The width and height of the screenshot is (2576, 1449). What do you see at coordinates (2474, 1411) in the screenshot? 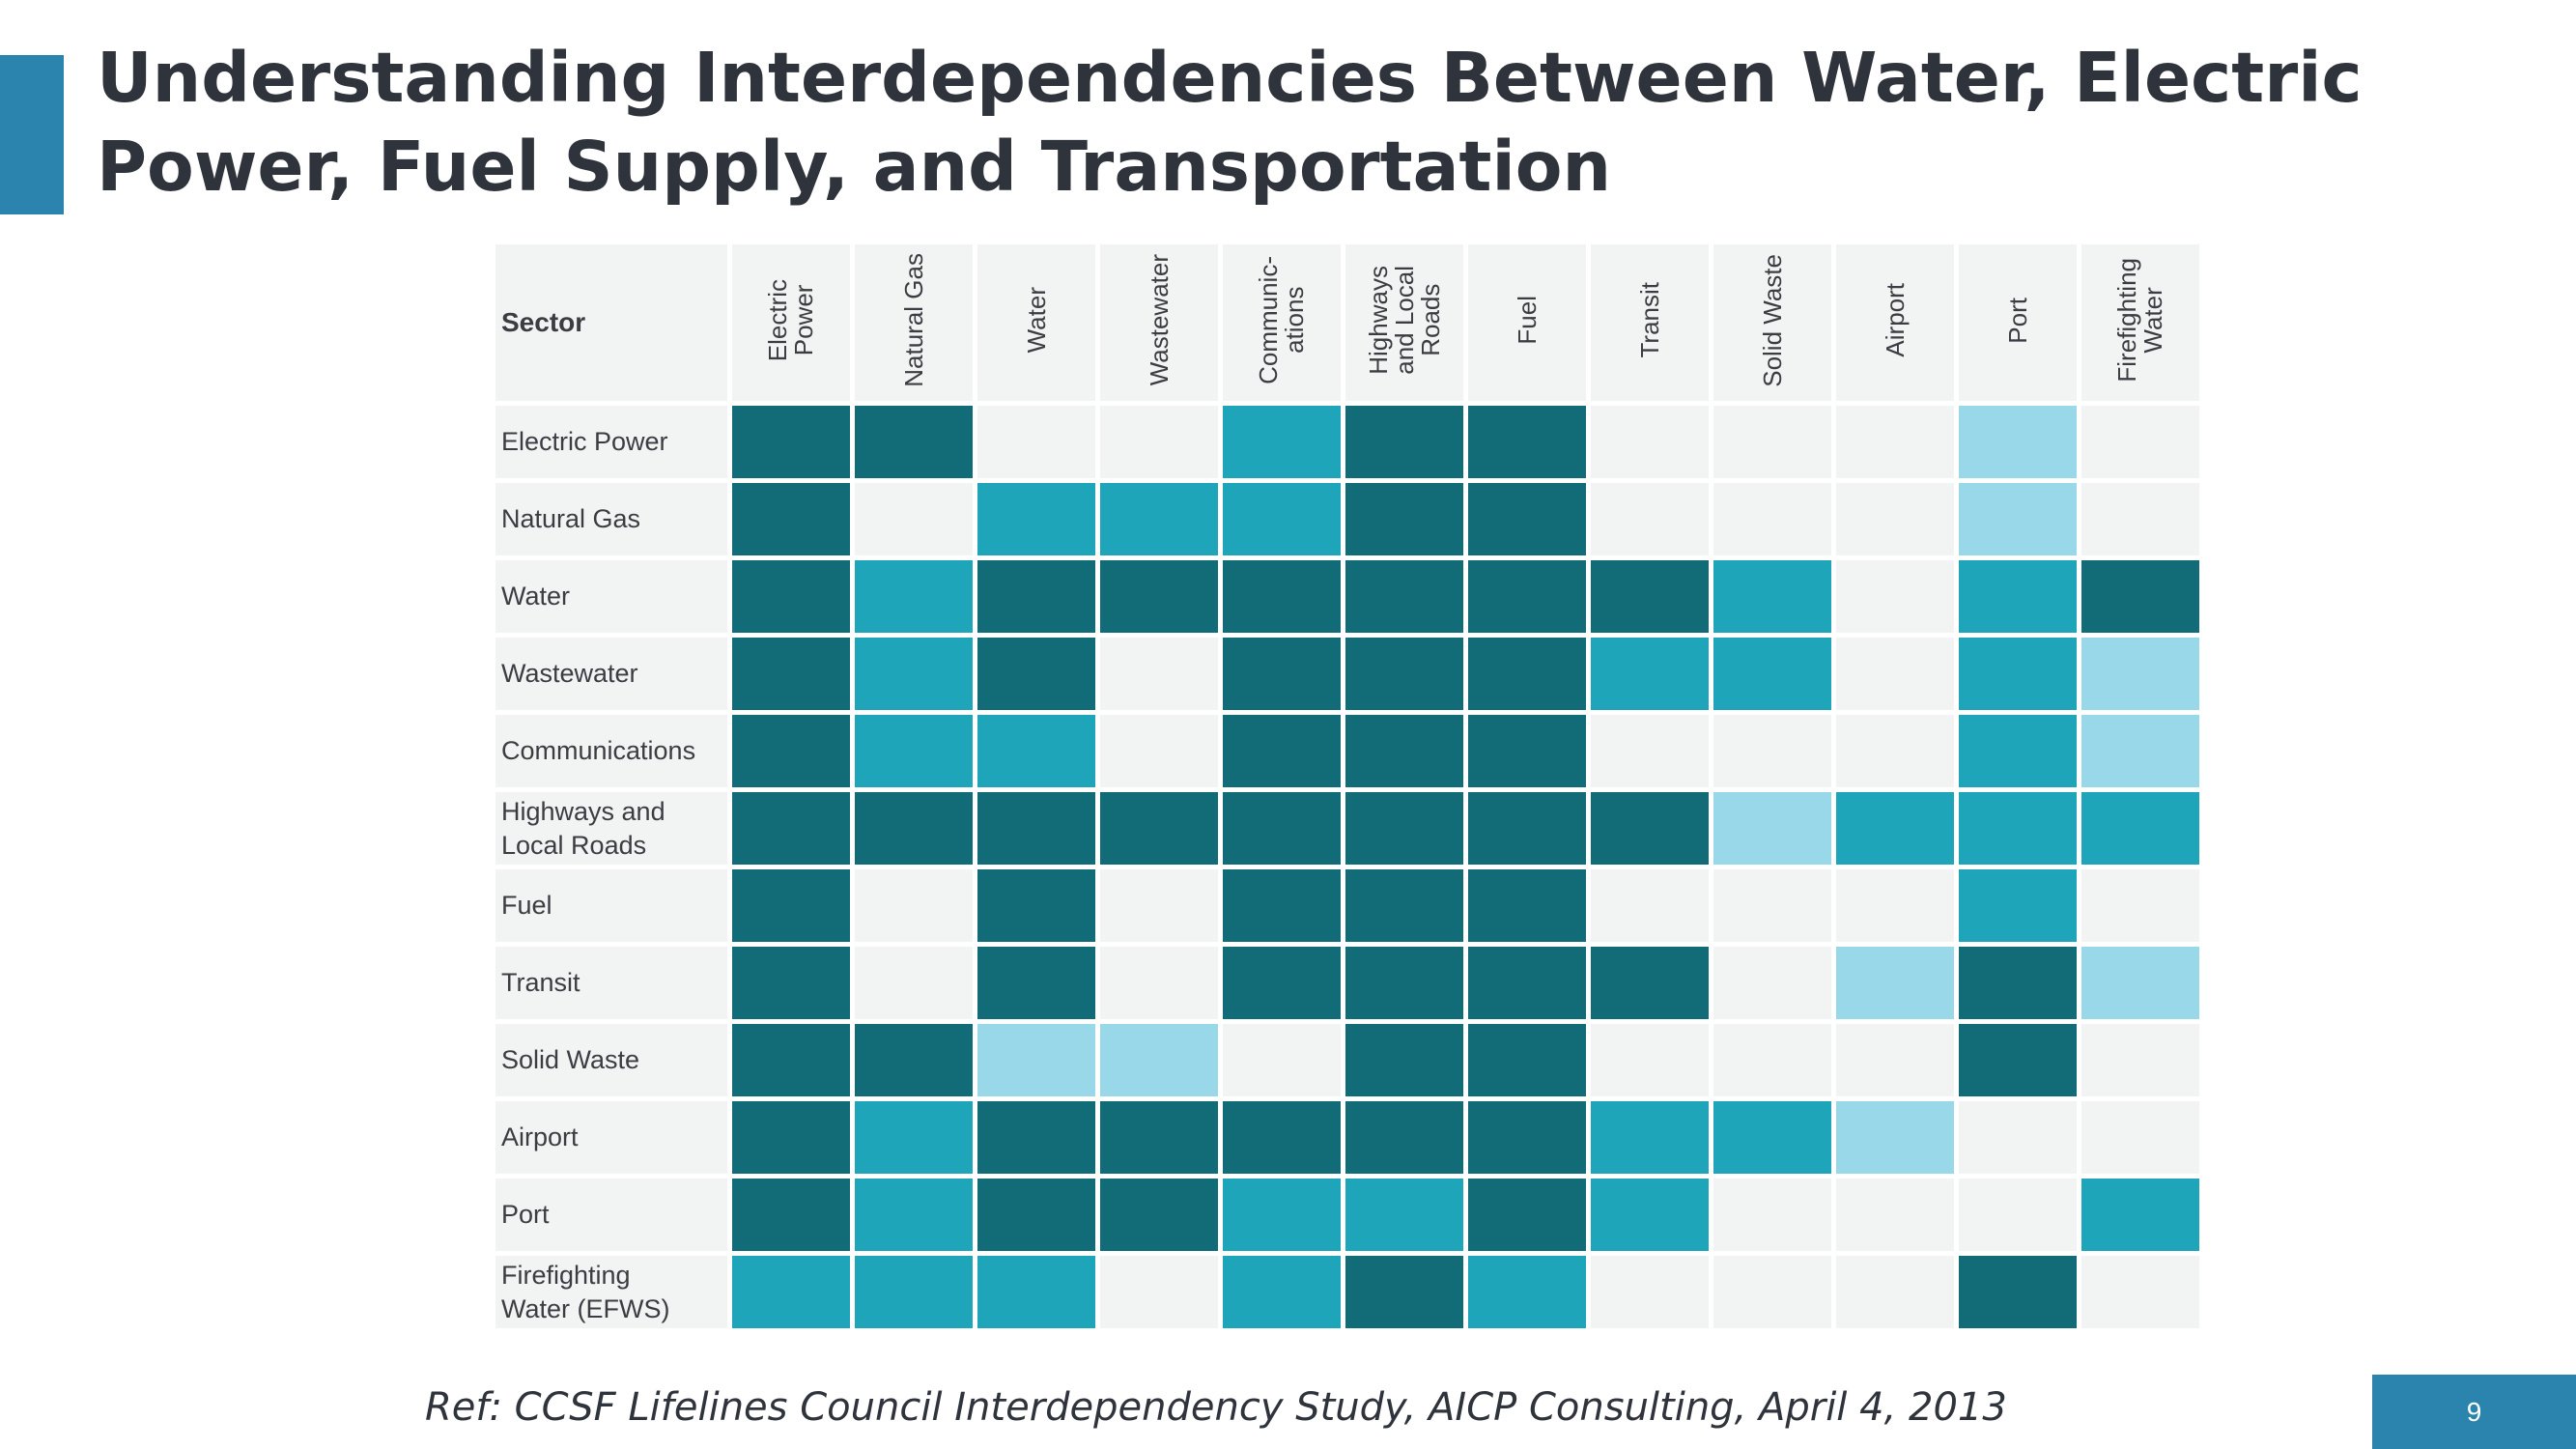
I see `page-number: 9` at bounding box center [2474, 1411].